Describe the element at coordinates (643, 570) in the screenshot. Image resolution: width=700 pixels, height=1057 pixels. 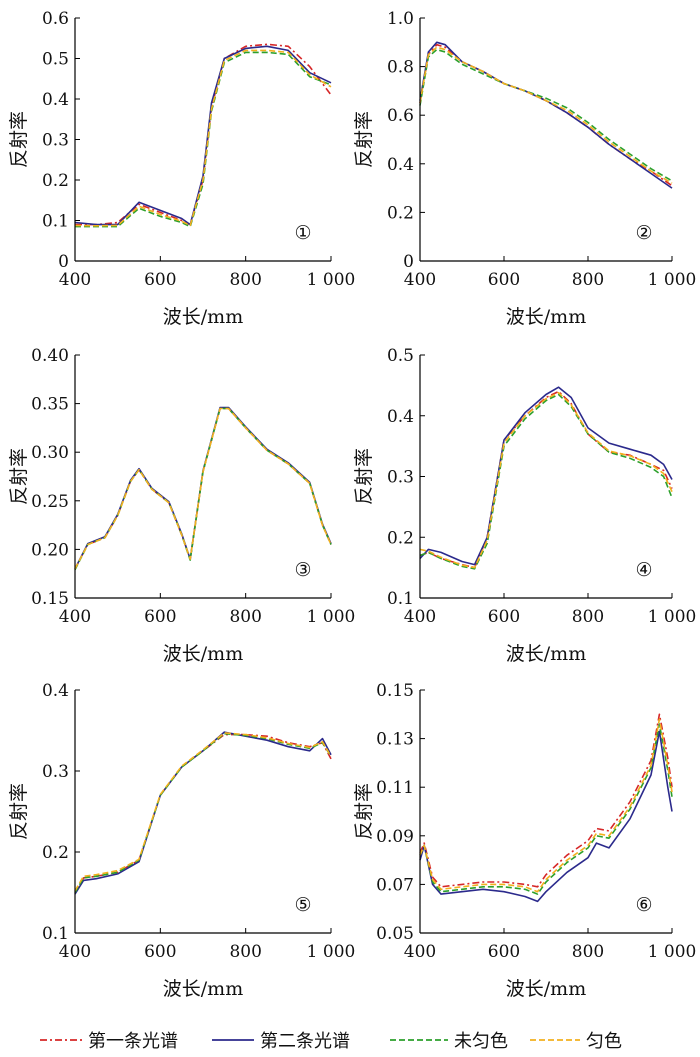
I see `panel-number-label: ④` at that location.